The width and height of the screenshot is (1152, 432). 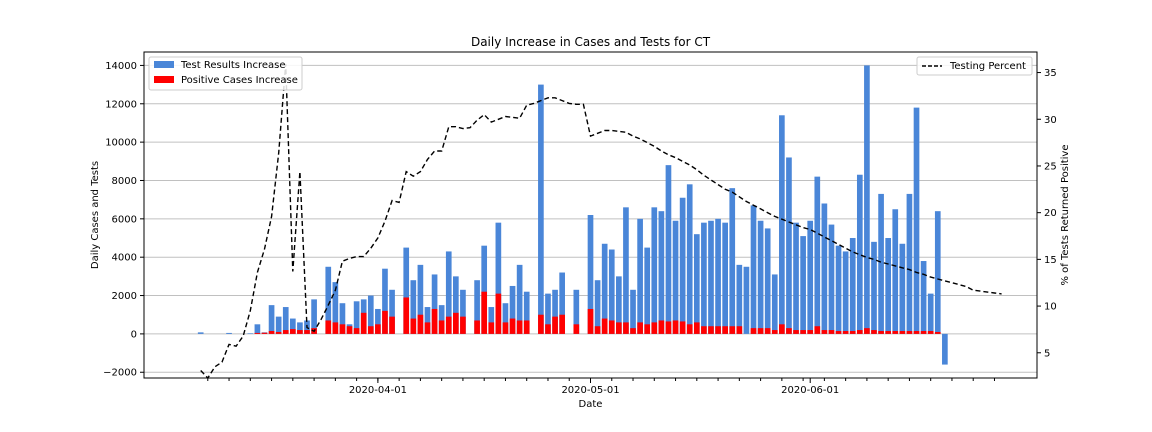 I want to click on chart-title: Daily Increase in Cases and Tests for CT, so click(x=591, y=42).